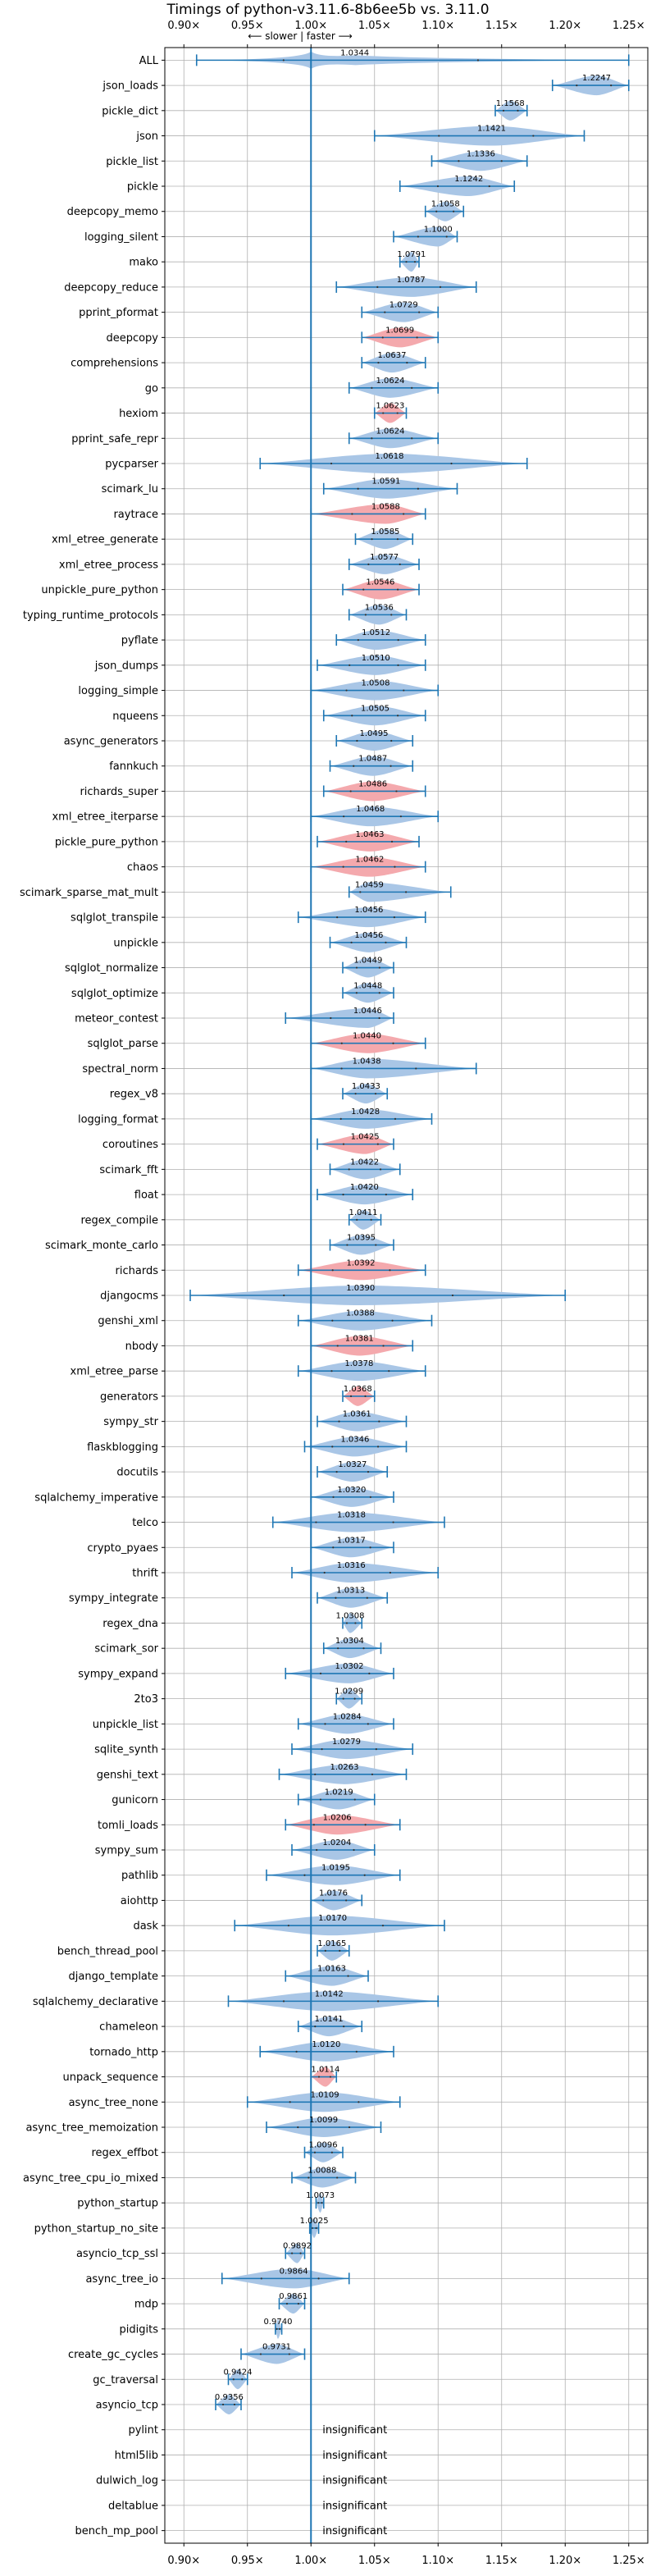  I want to click on category-label: coroutines, so click(130, 1145).